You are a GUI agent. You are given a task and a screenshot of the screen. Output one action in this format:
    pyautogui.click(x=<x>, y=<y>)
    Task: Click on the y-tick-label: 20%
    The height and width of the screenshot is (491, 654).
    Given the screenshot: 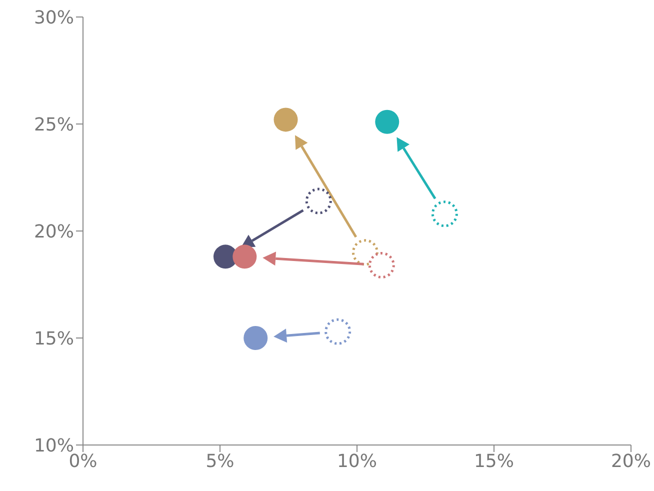 What is the action you would take?
    pyautogui.click(x=54, y=231)
    